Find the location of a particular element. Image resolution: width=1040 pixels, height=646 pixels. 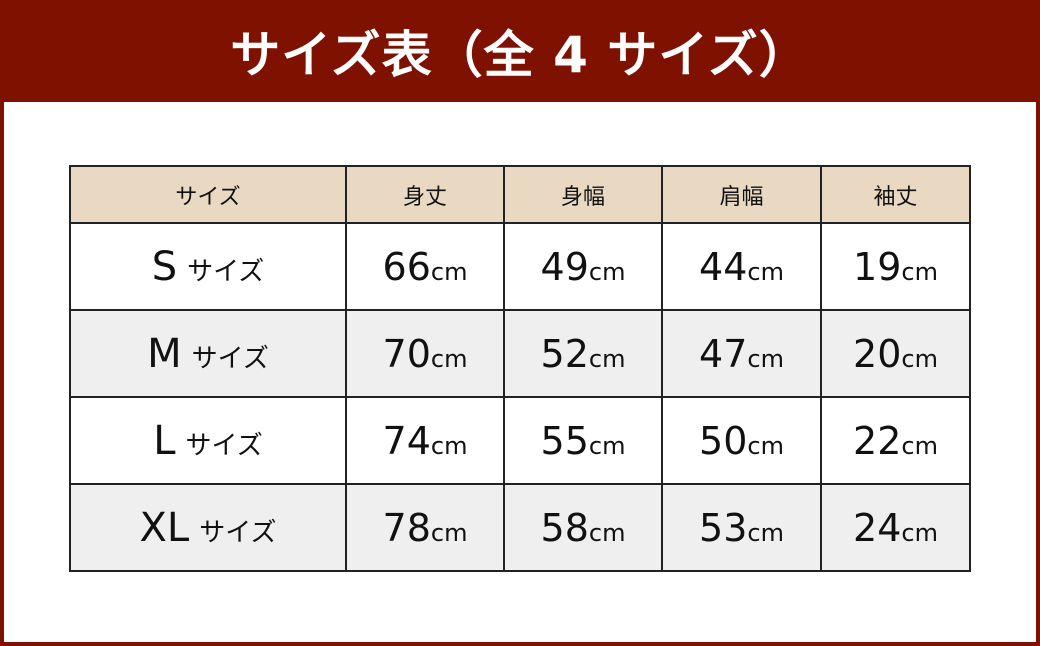

size-label: S is located at coordinates (164, 266).